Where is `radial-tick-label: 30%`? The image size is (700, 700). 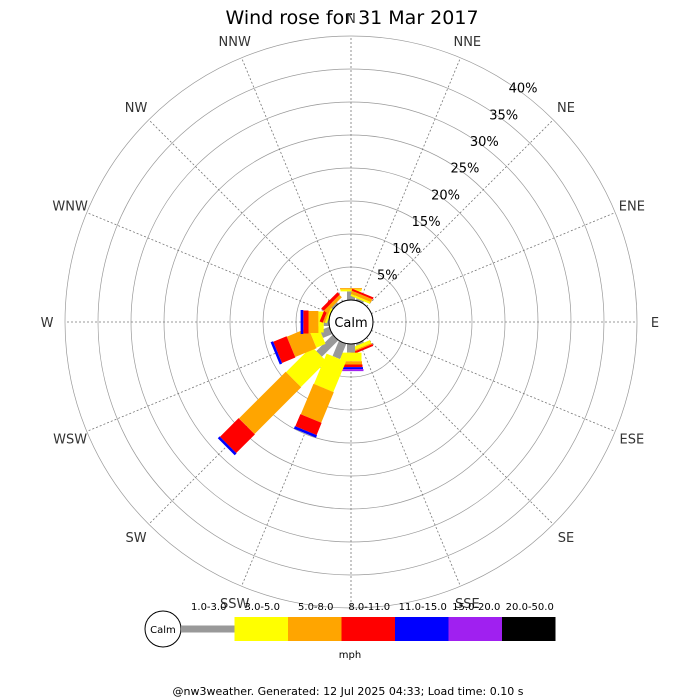
radial-tick-label: 30% is located at coordinates (484, 142).